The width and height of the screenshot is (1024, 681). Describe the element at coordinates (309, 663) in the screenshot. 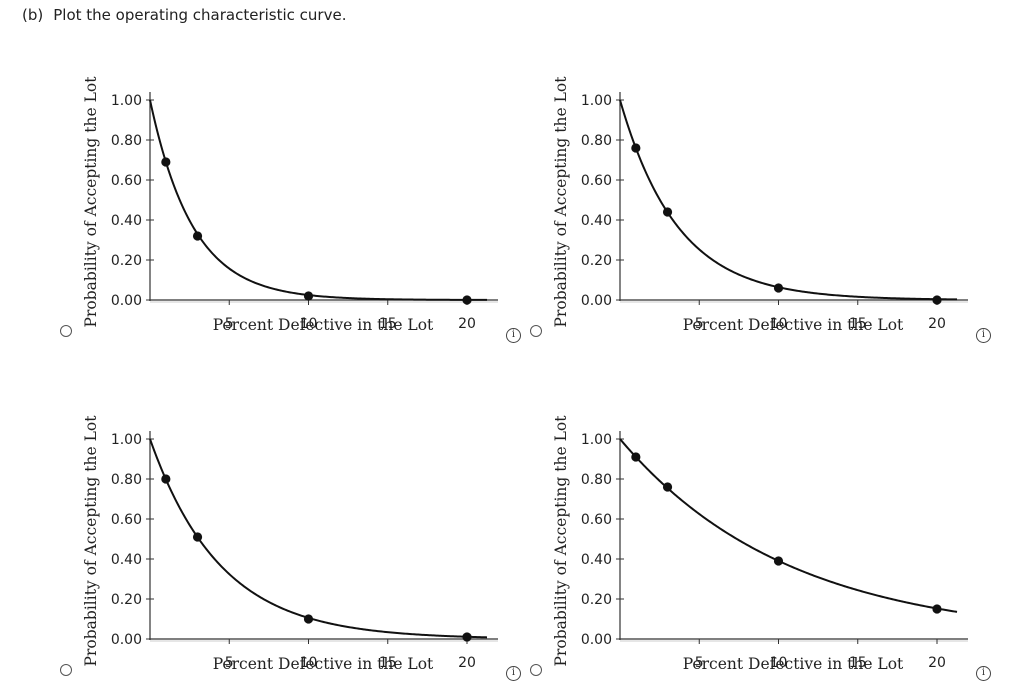

I see `option-c-x-tick-label: 10` at that location.